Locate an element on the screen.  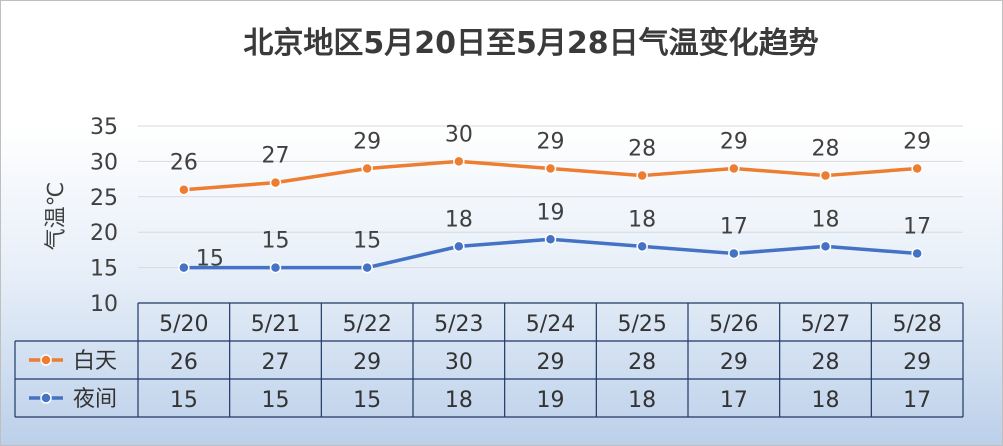
table-cell-value: 19 is located at coordinates (551, 400).